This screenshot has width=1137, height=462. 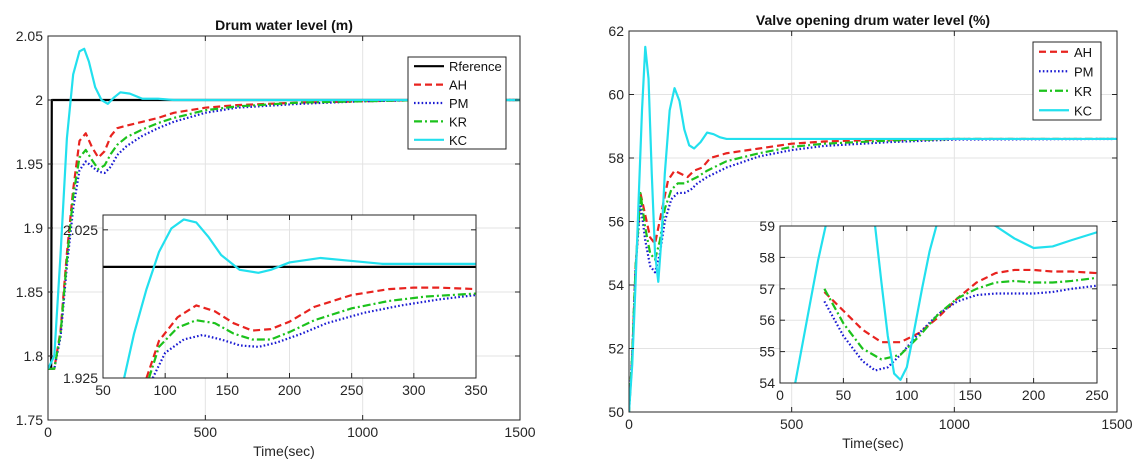 What do you see at coordinates (34, 356) in the screenshot?
I see `y-tick-label: 1.8` at bounding box center [34, 356].